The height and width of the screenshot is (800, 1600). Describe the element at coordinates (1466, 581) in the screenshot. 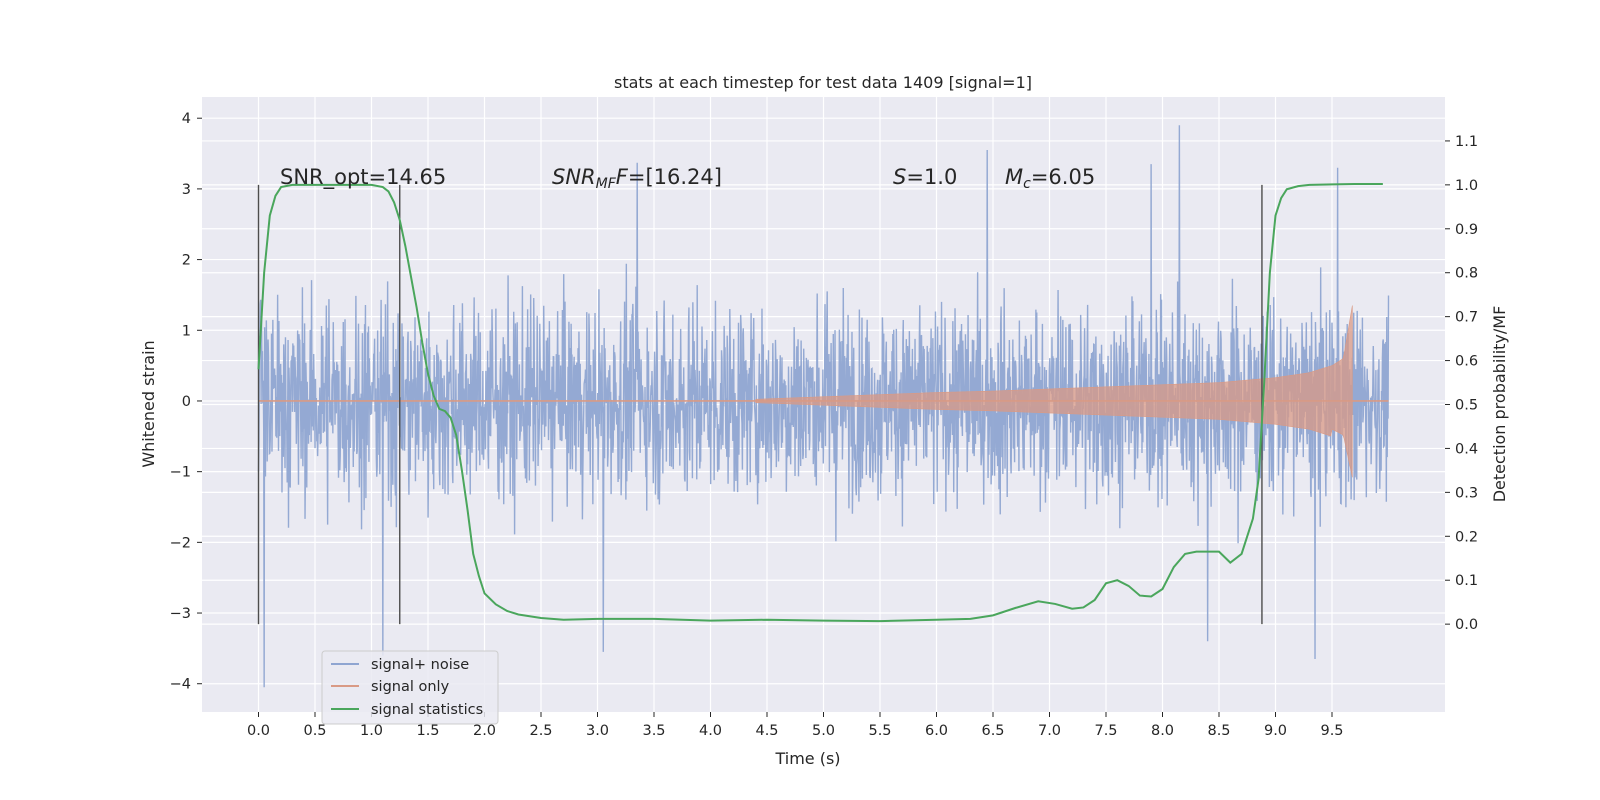

I see `right-y-tick-label: 0.1` at that location.